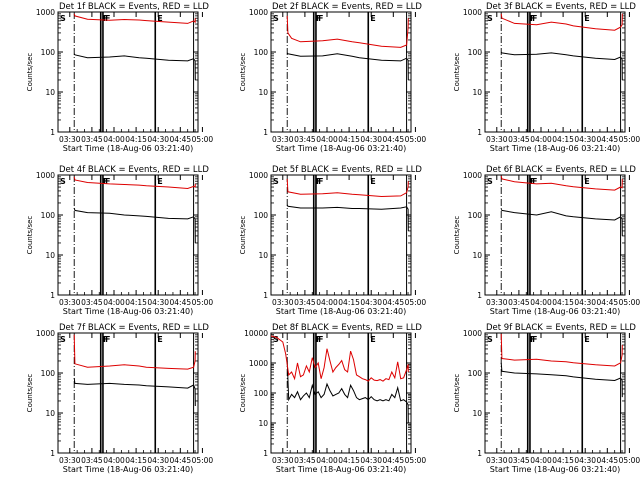  Describe the element at coordinates (347, 7) in the screenshot. I see `panel-title: Det 2f BLACK = Events, RED = LLD` at that location.